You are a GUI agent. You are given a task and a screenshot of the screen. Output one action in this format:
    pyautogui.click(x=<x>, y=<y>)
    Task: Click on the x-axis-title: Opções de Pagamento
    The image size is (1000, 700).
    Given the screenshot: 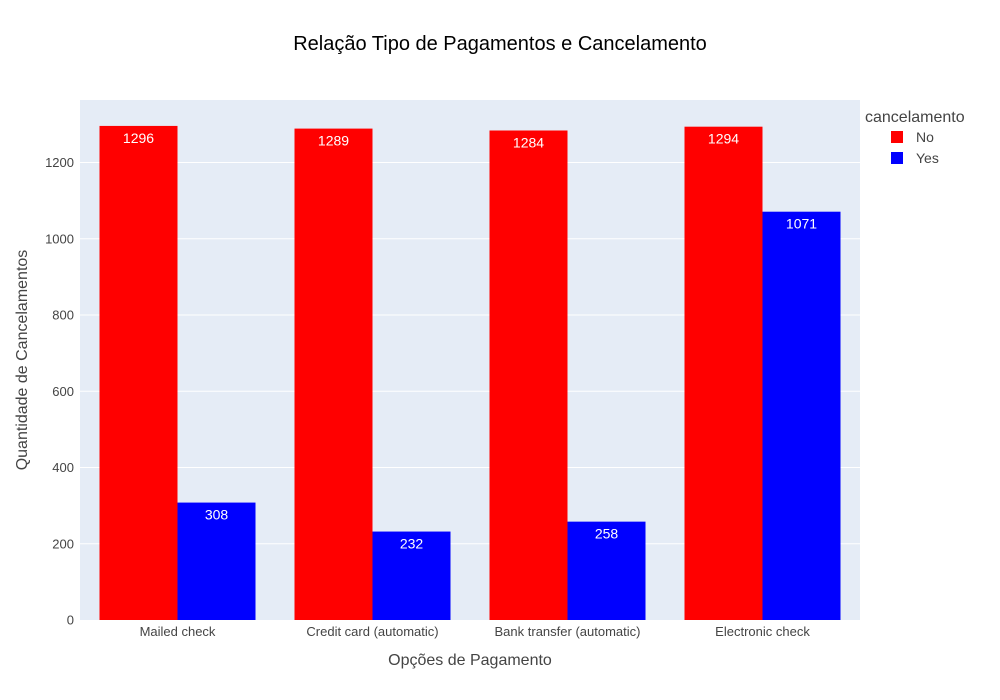 What is the action you would take?
    pyautogui.click(x=470, y=660)
    